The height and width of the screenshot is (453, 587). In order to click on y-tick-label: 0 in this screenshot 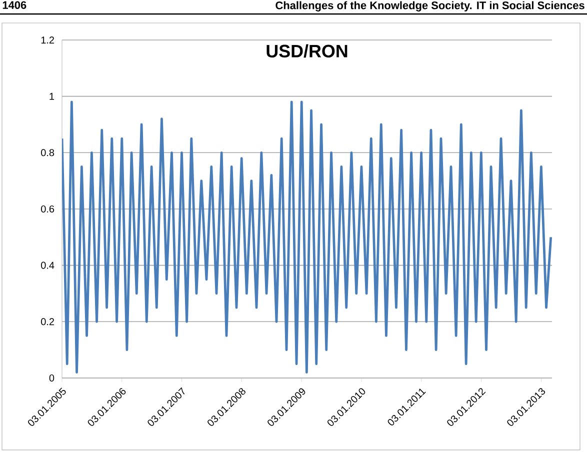, I will do `click(51, 378)`.